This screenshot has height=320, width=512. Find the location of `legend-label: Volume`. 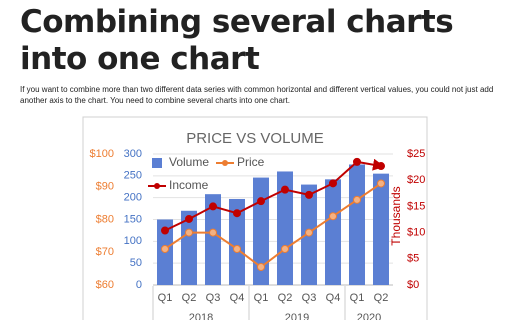

legend-label: Volume is located at coordinates (189, 162).